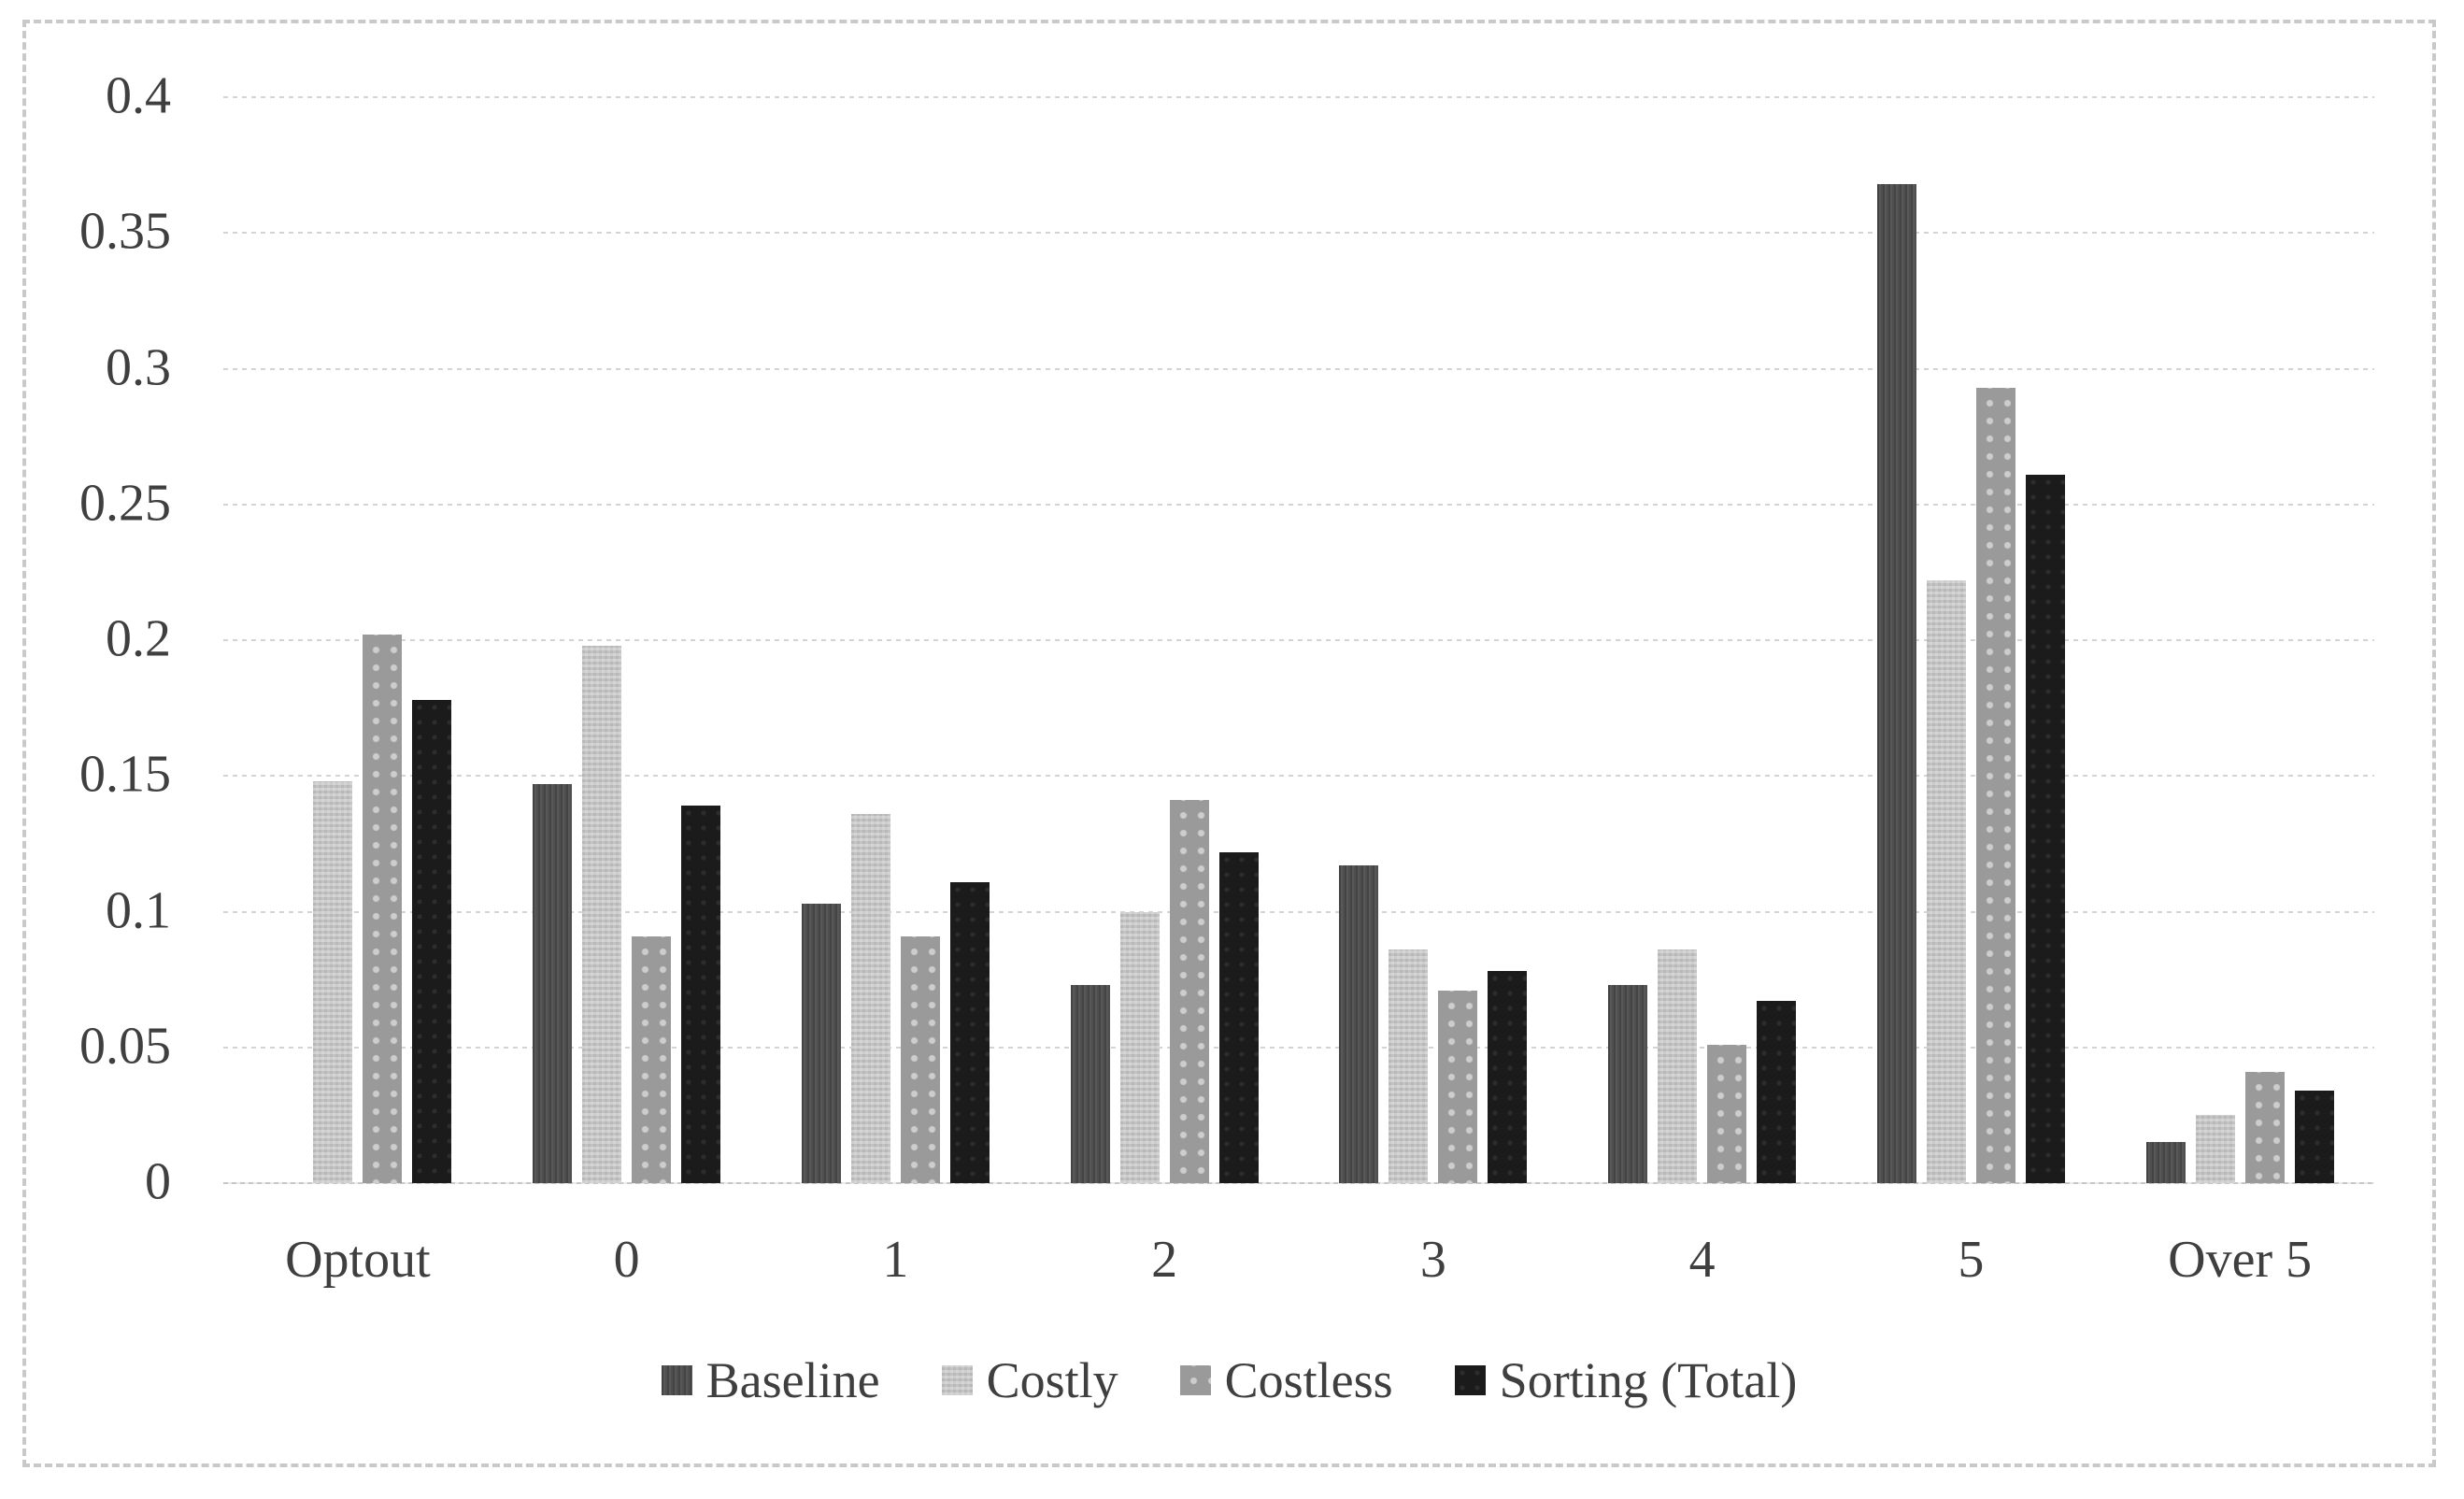 The width and height of the screenshot is (2464, 1499). I want to click on legend-swatch-costless, so click(1195, 1380).